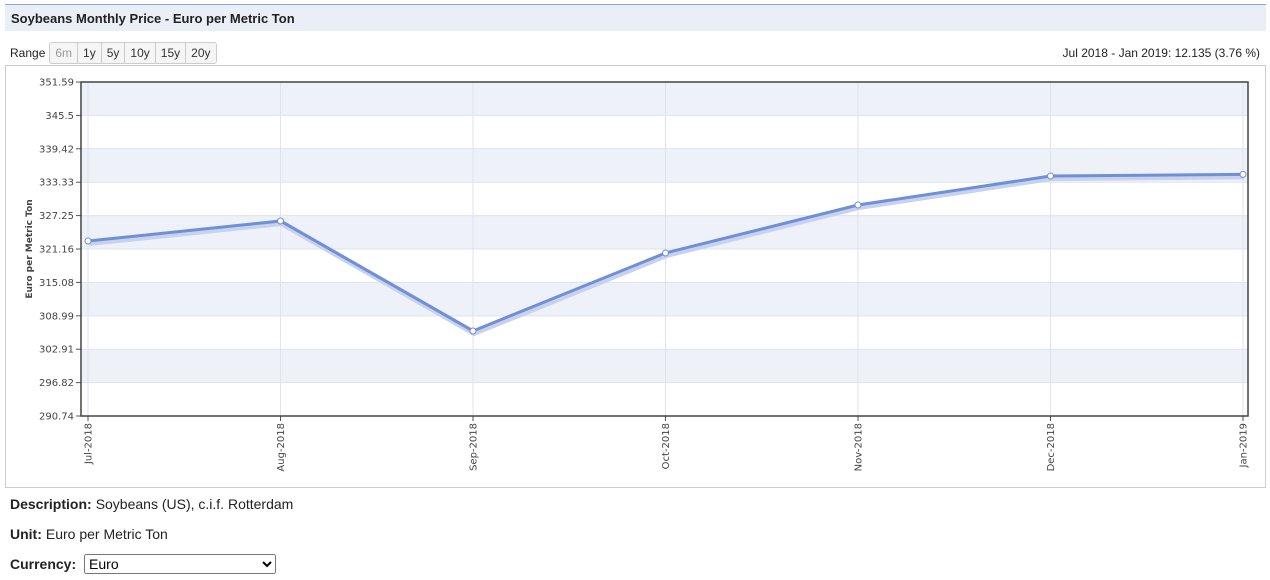  What do you see at coordinates (56, 183) in the screenshot?
I see `y-tick-label: 333.33` at bounding box center [56, 183].